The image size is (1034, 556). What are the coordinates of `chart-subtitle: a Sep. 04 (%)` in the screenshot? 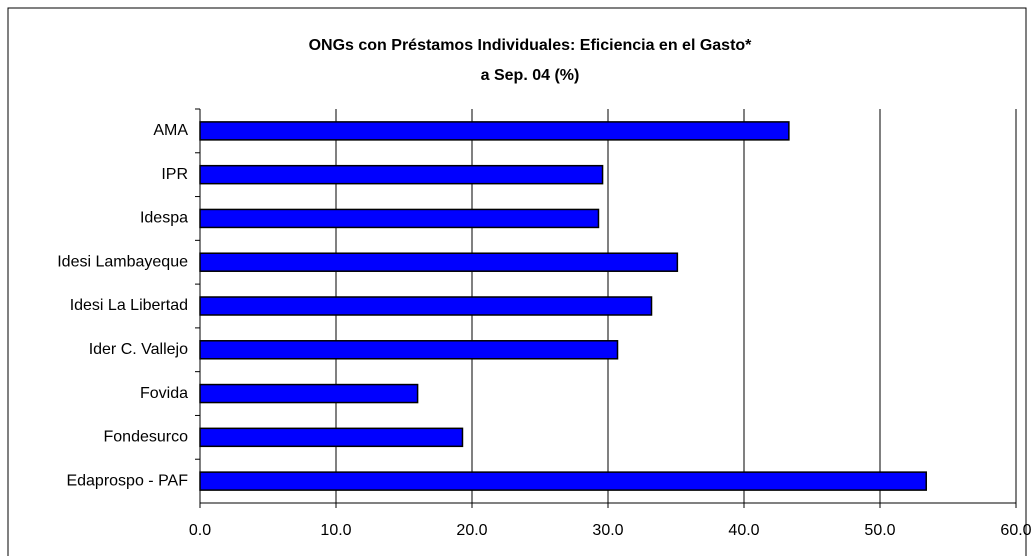 It's located at (530, 75).